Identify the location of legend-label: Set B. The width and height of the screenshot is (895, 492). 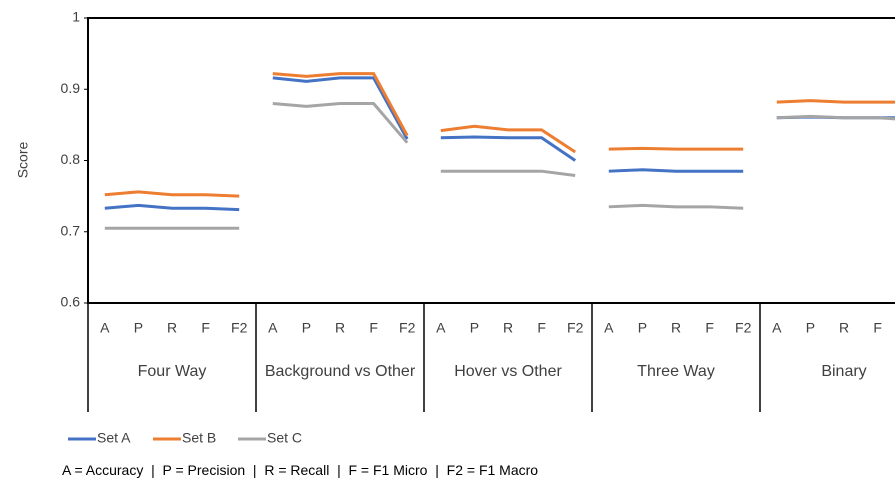
(199, 438).